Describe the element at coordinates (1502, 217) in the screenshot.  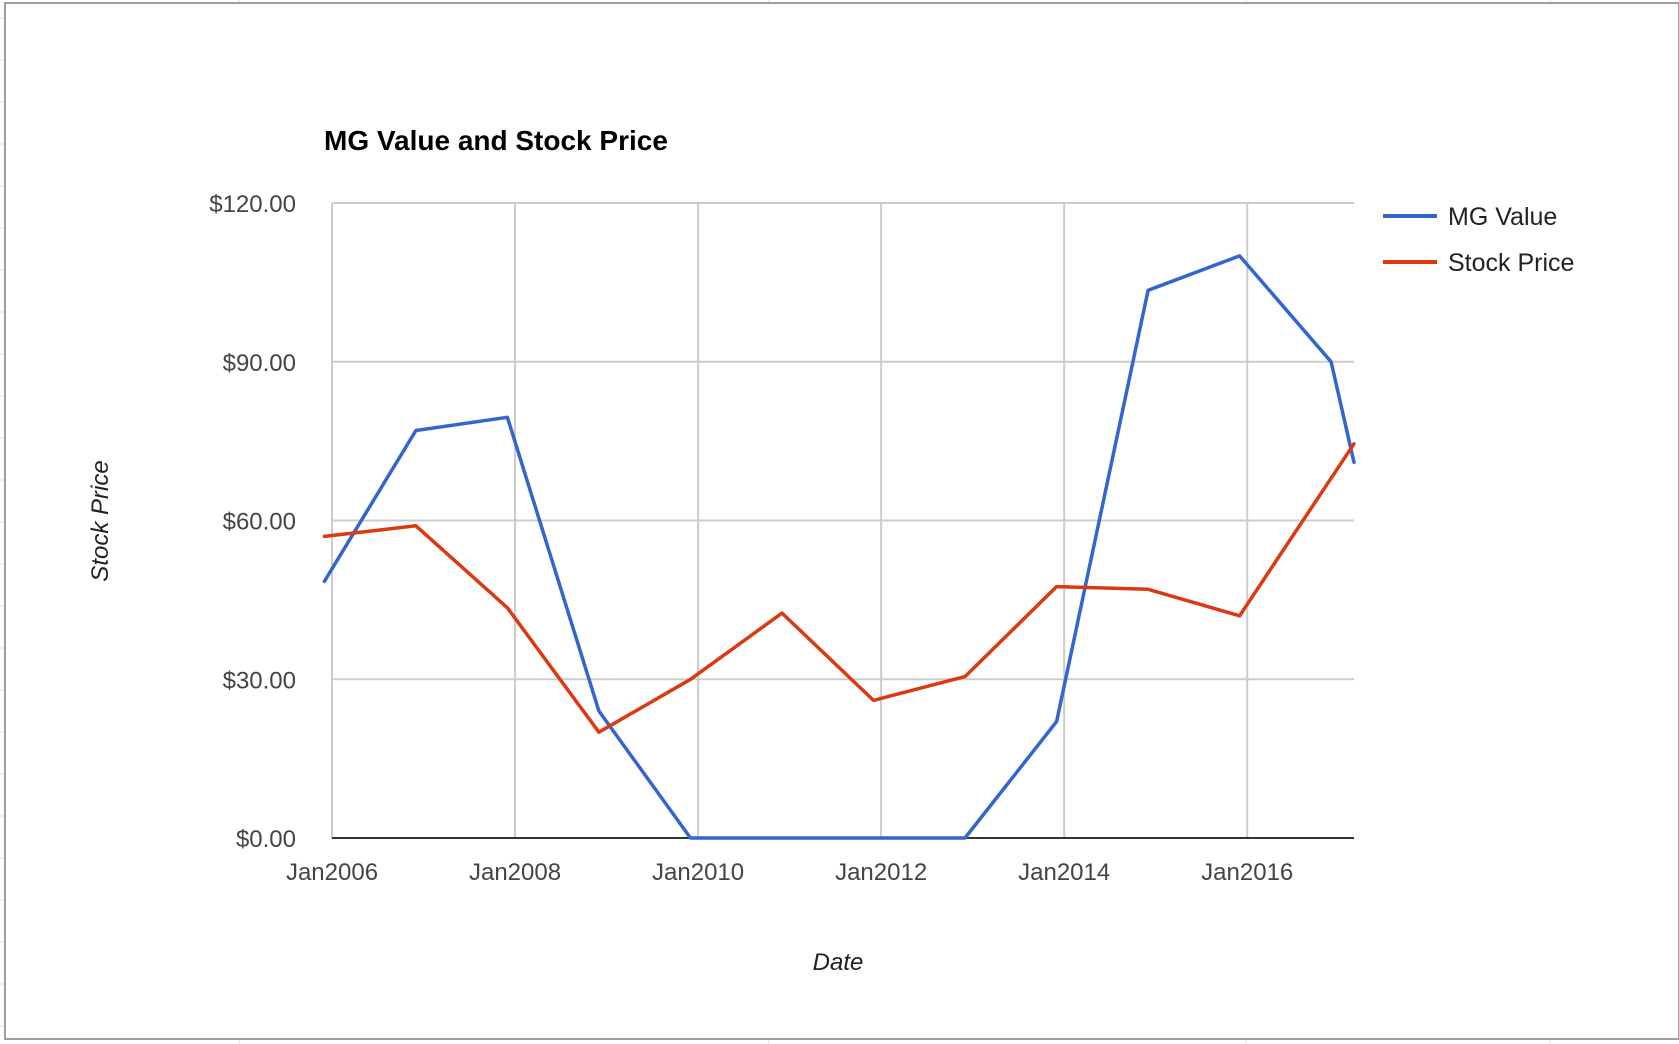
I see `legend-label-mg-value: MG Value` at that location.